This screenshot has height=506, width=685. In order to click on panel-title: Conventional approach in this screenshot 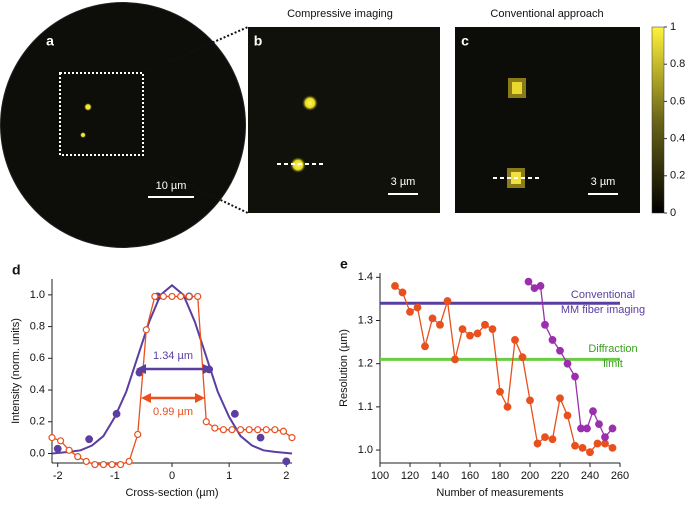, I will do `click(546, 14)`.